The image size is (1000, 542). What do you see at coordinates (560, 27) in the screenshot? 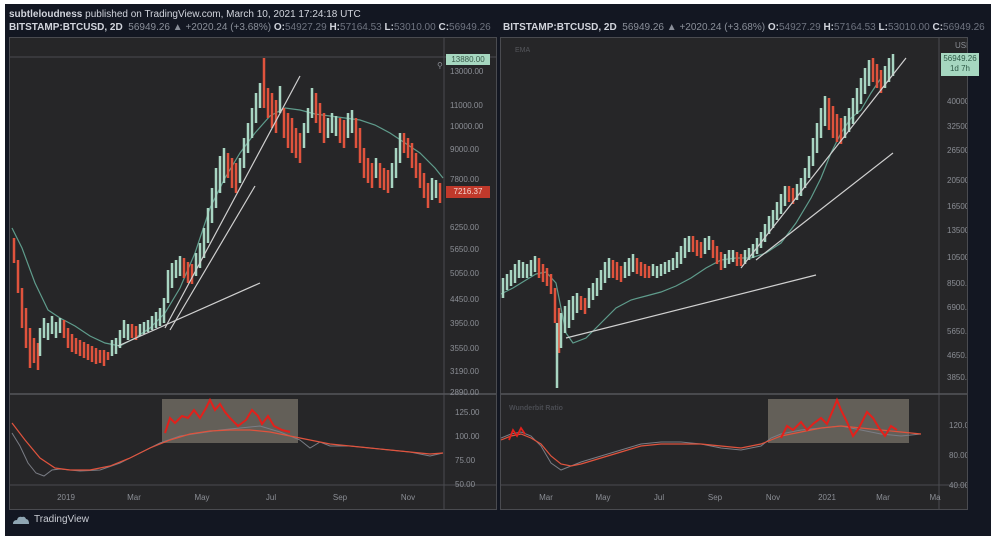
I see `right-symbol: BITSTAMP:BTCUSD, 2D` at bounding box center [560, 27].